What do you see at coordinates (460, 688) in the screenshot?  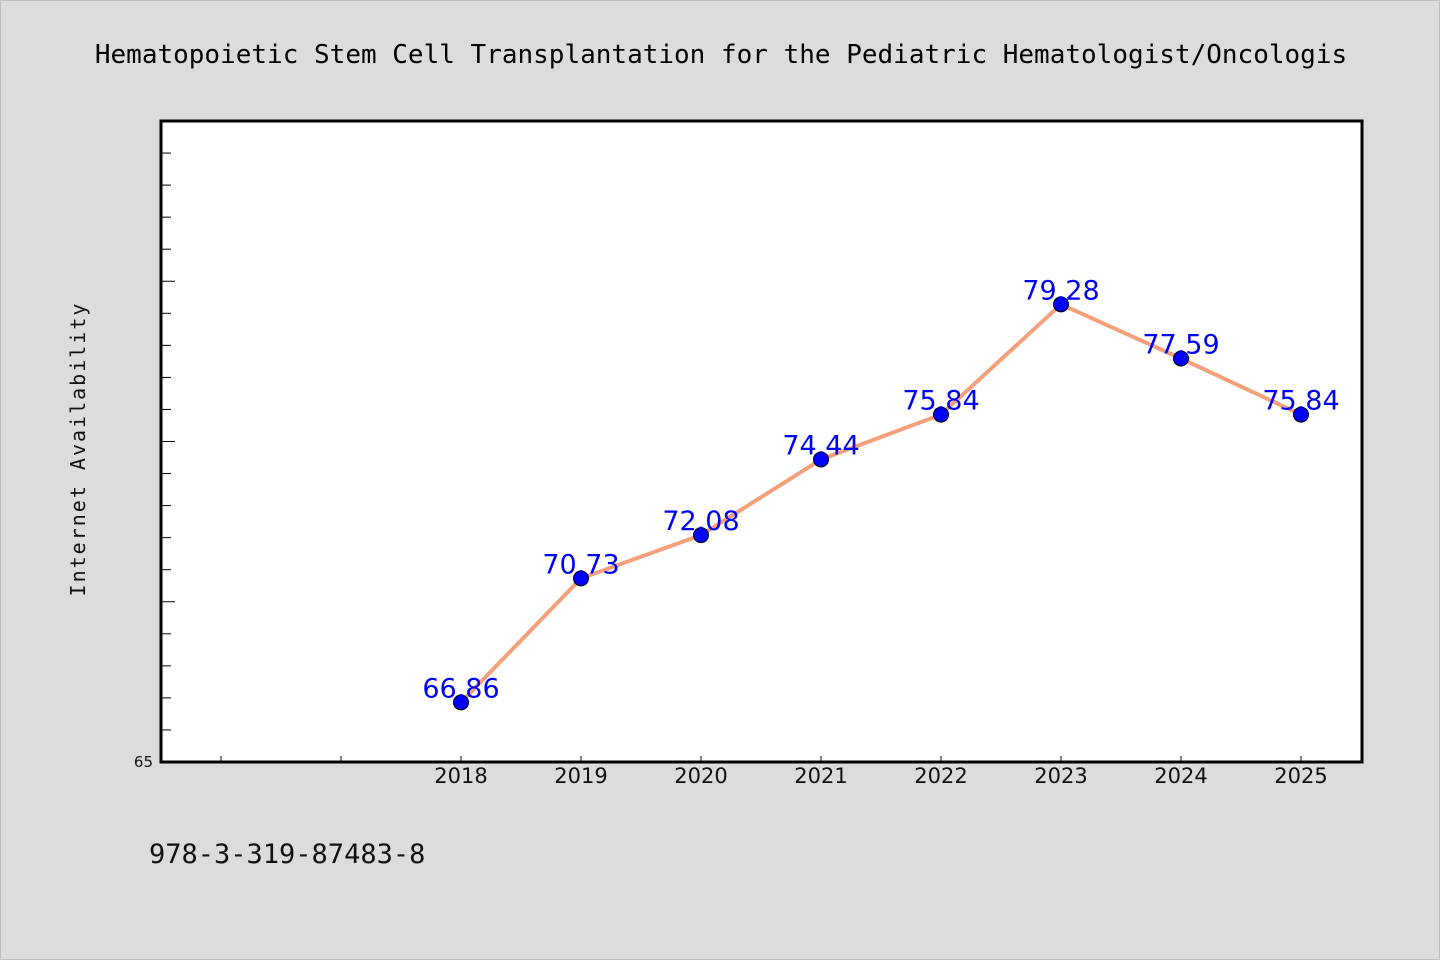 I see `data-label: 66.86` at bounding box center [460, 688].